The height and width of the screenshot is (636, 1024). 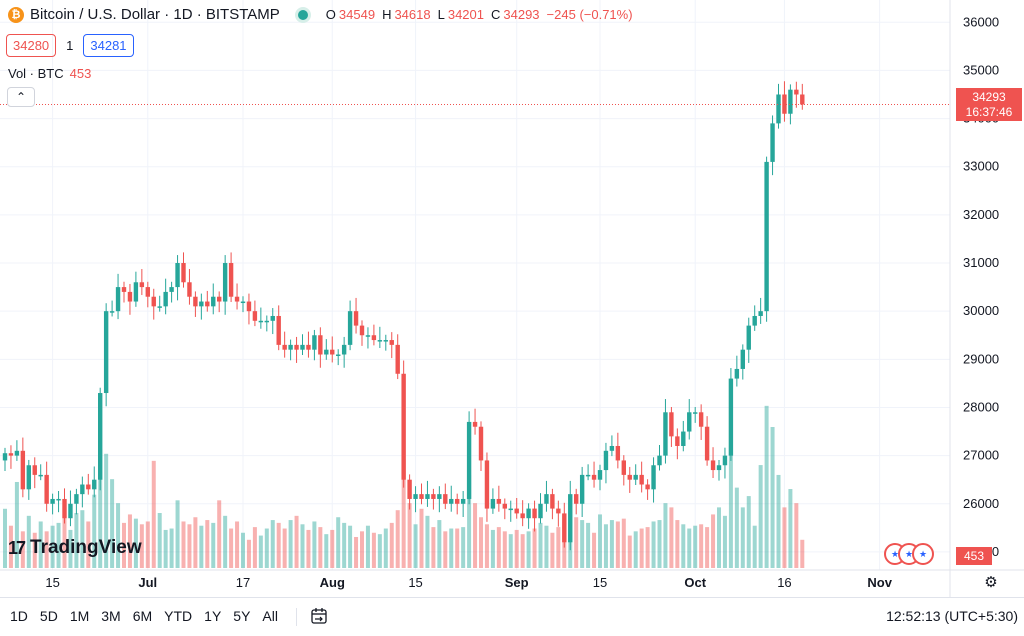 What do you see at coordinates (108, 45) in the screenshot?
I see `buy-button: 34281` at bounding box center [108, 45].